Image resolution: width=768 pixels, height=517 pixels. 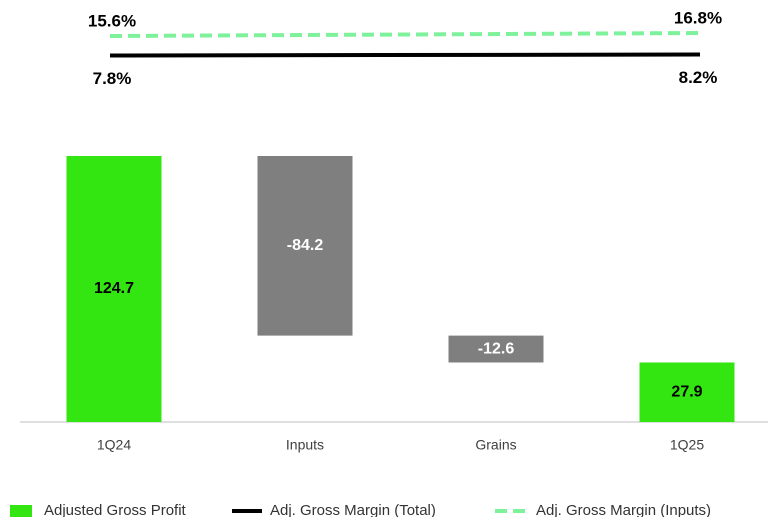 I want to click on bar-value-label: 27.9, so click(x=686, y=391).